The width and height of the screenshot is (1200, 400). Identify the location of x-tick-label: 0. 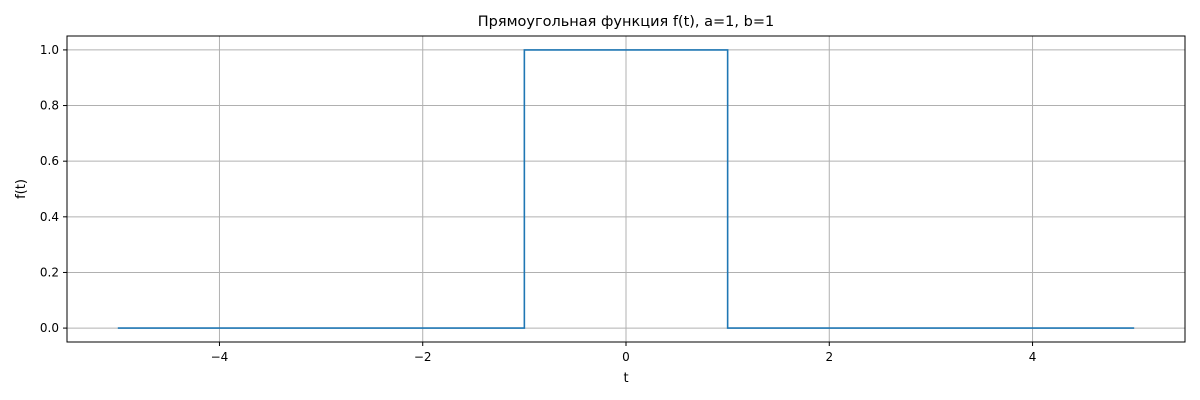
(626, 357).